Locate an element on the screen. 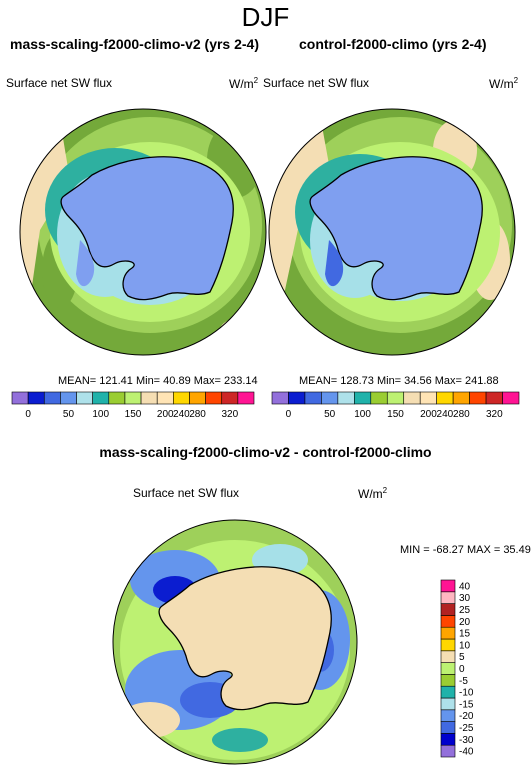  diff-units: W/m2 is located at coordinates (373, 493).